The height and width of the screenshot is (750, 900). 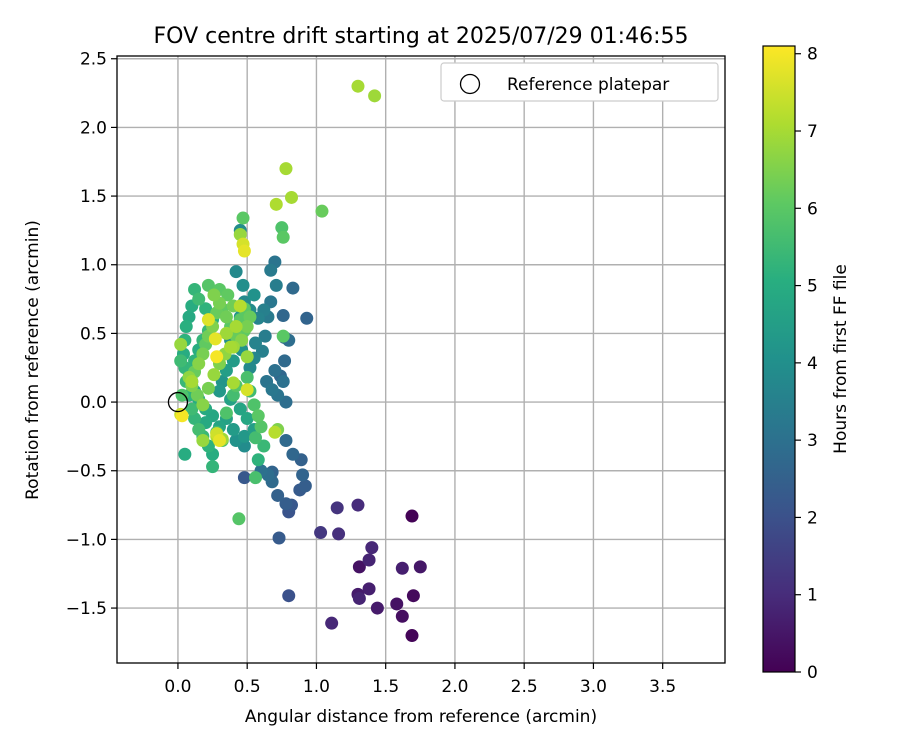 What do you see at coordinates (812, 441) in the screenshot?
I see `colorbar-tick-label: 3` at bounding box center [812, 441].